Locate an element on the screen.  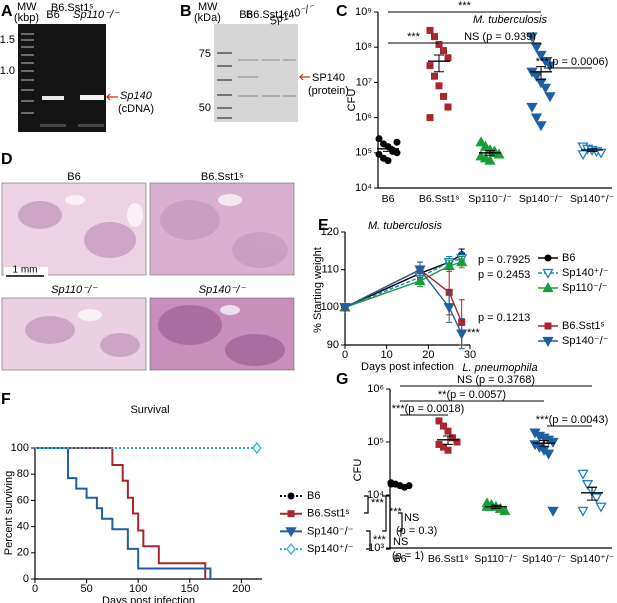
y-tick-label: 80 is located at coordinates (23, 474).